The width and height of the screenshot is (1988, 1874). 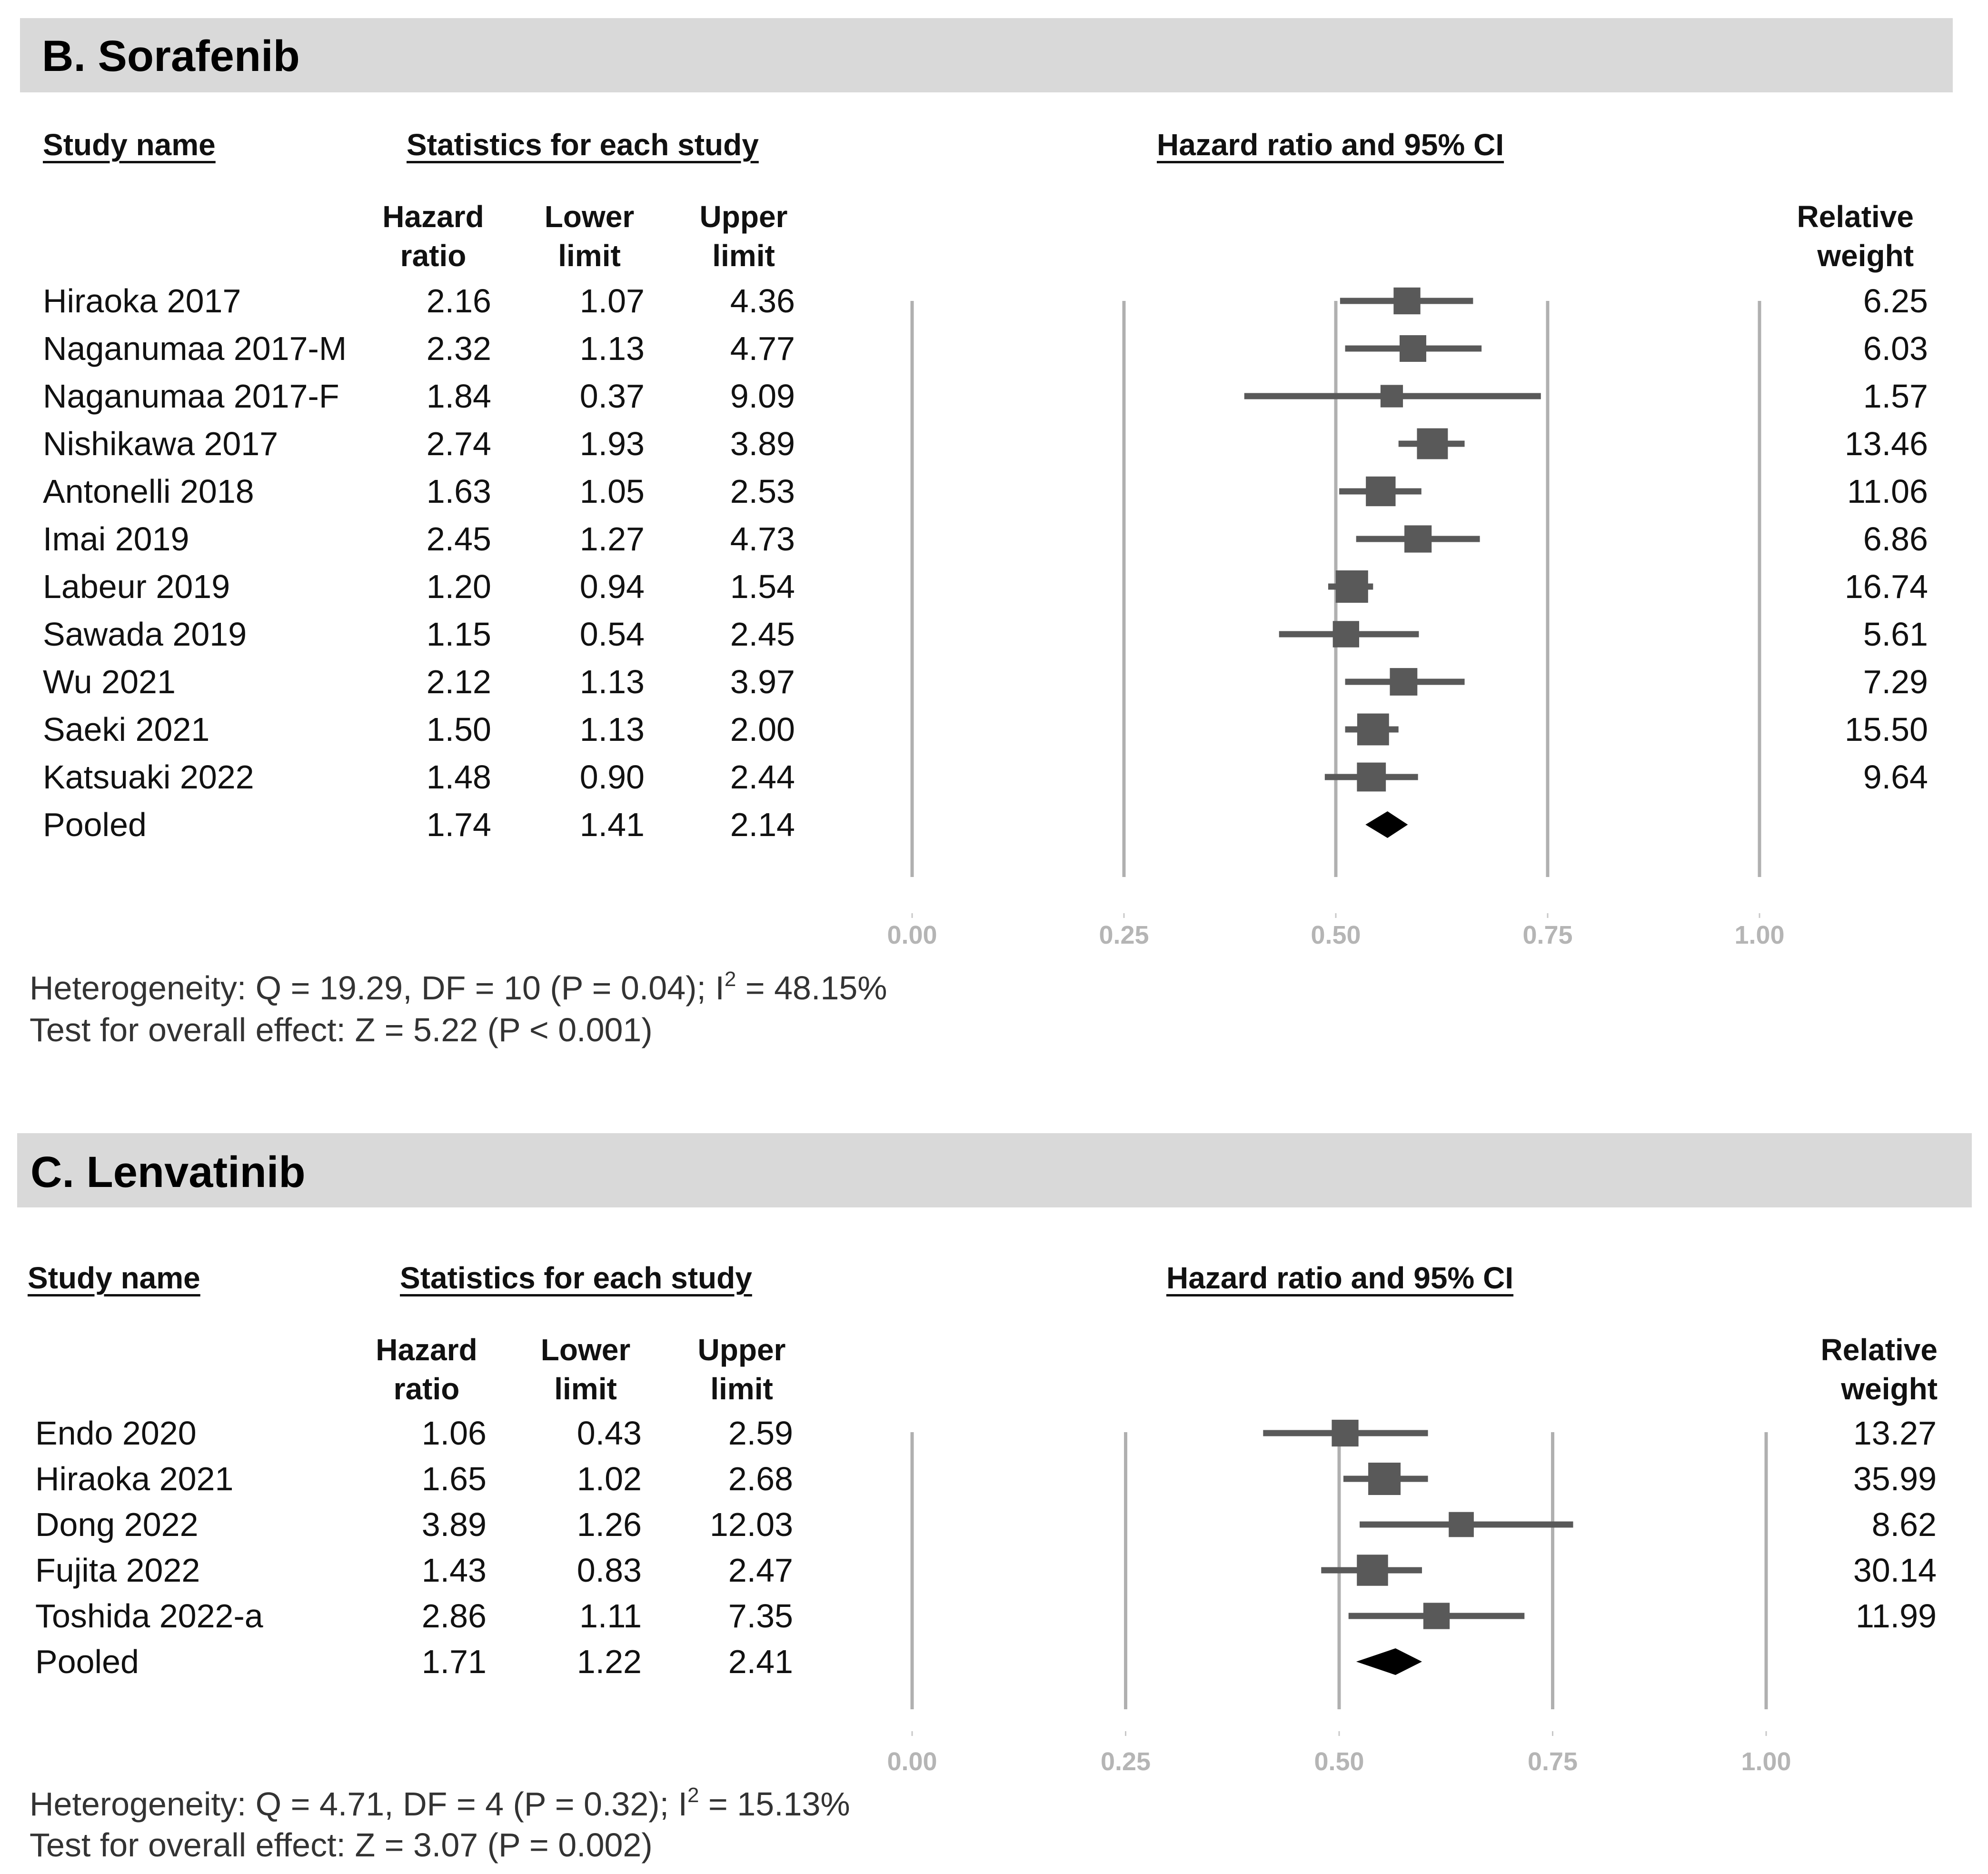 What do you see at coordinates (116, 1433) in the screenshot?
I see `study-name: Endo 2020` at bounding box center [116, 1433].